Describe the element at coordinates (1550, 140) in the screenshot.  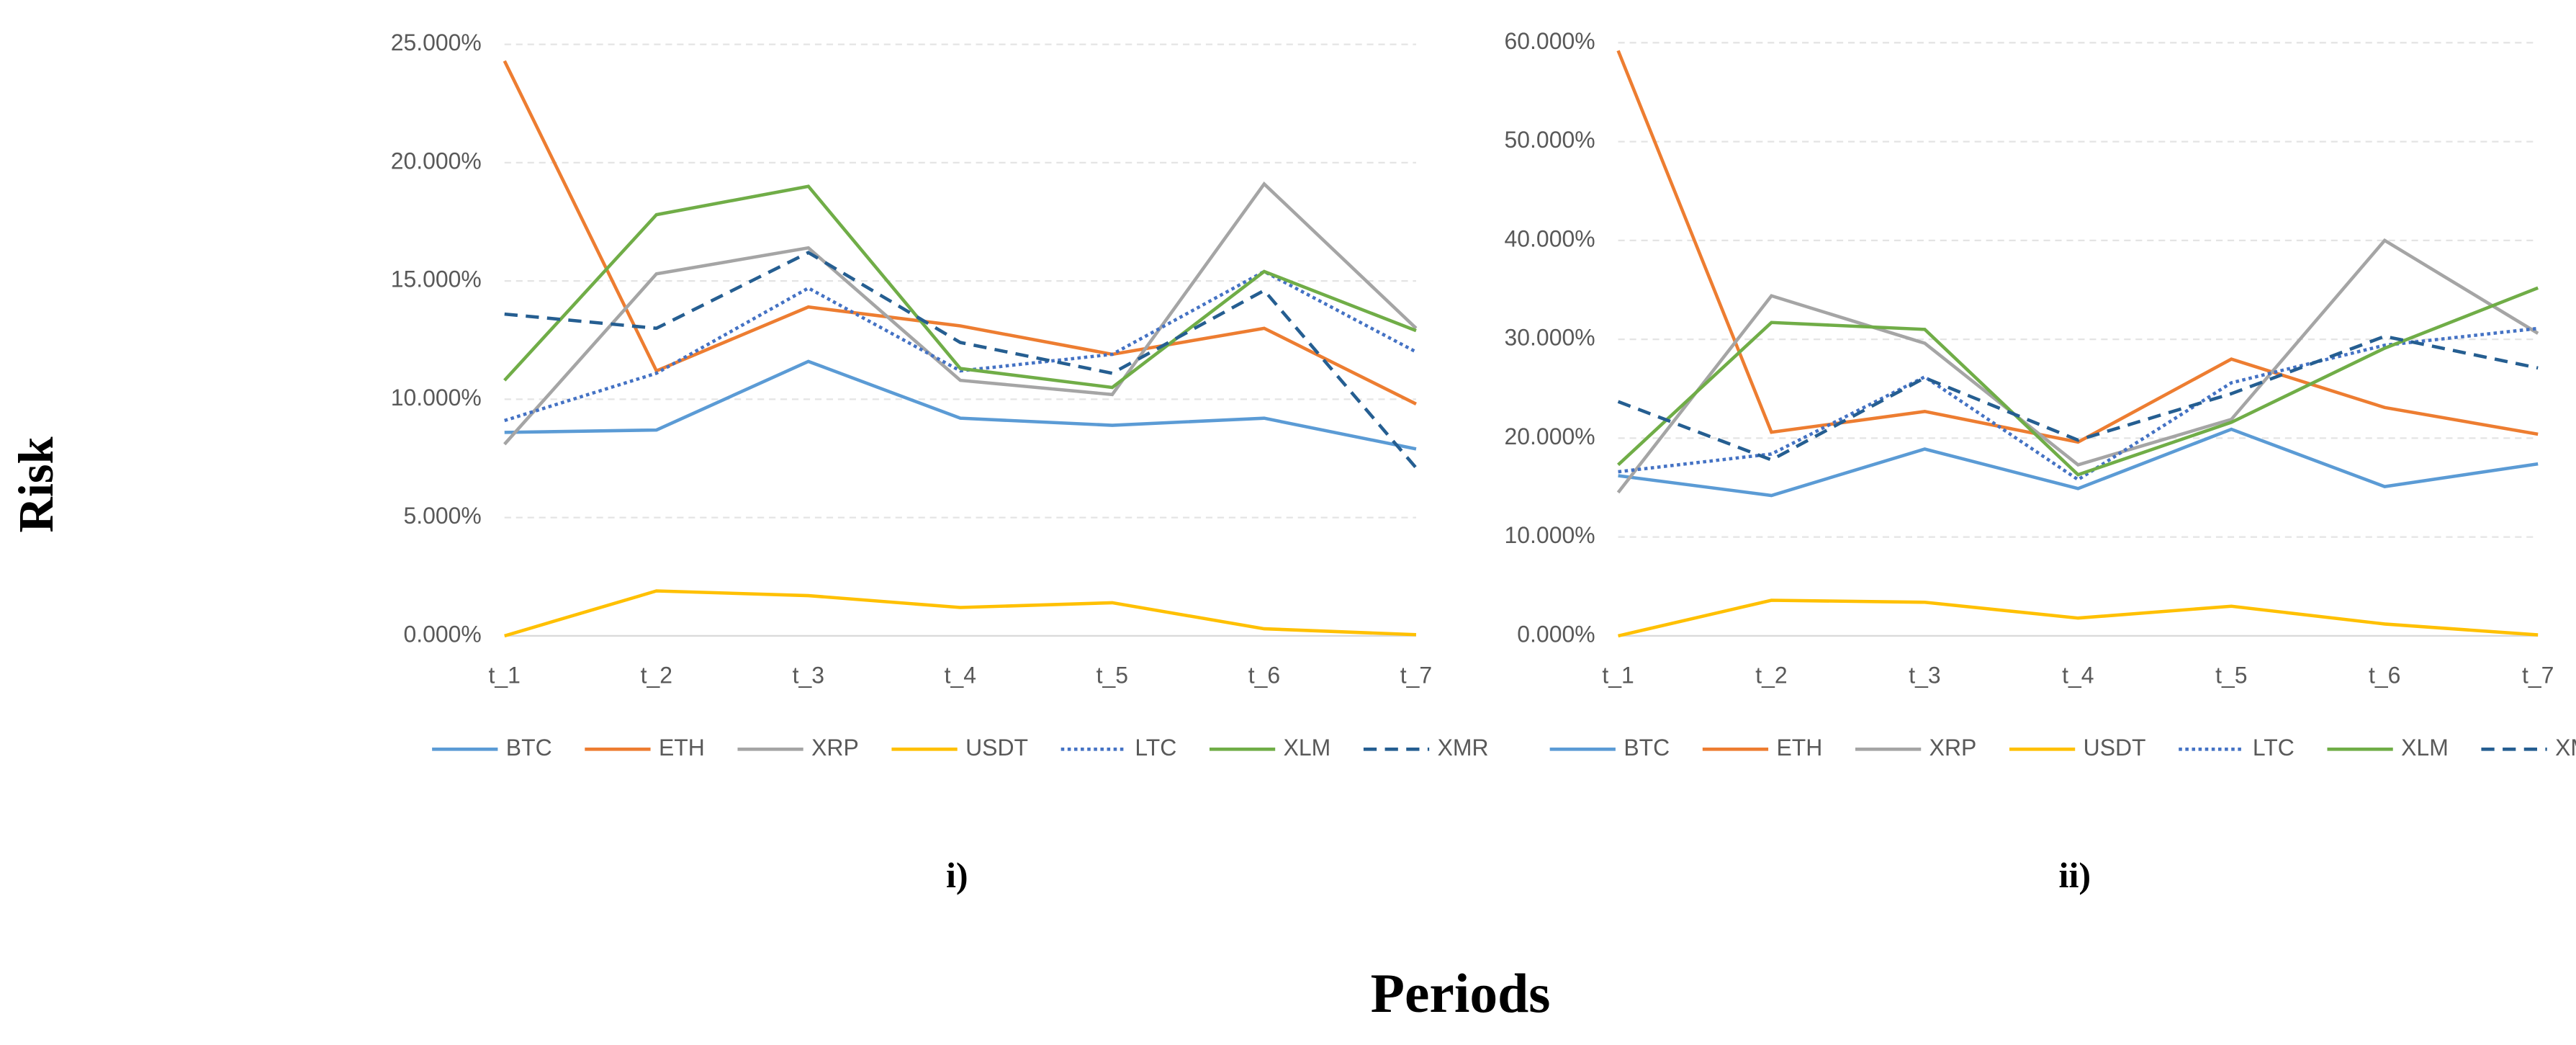
I see `y-tick-label: 50.000%` at that location.